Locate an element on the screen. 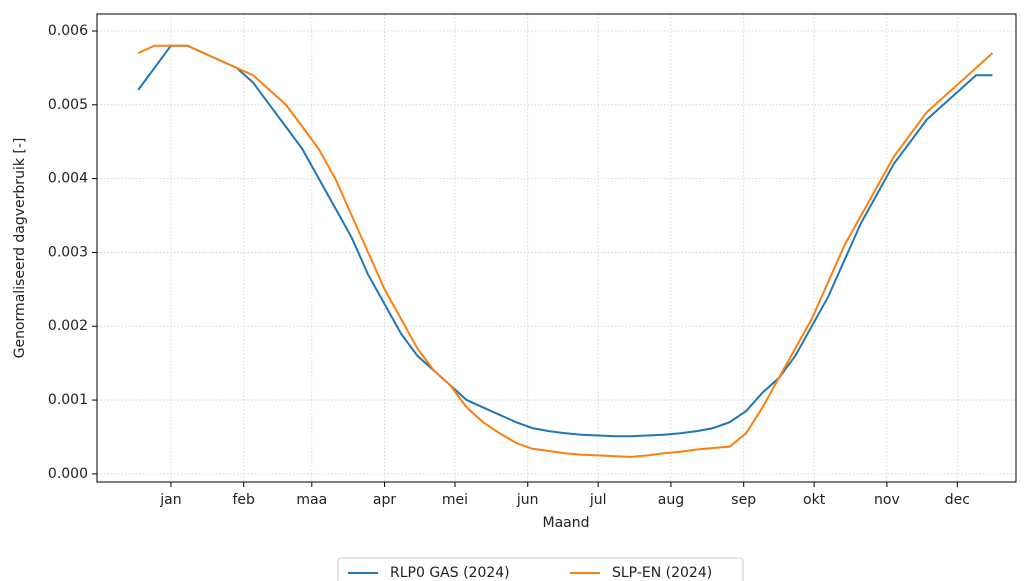  x-tick-label: mei is located at coordinates (455, 500).